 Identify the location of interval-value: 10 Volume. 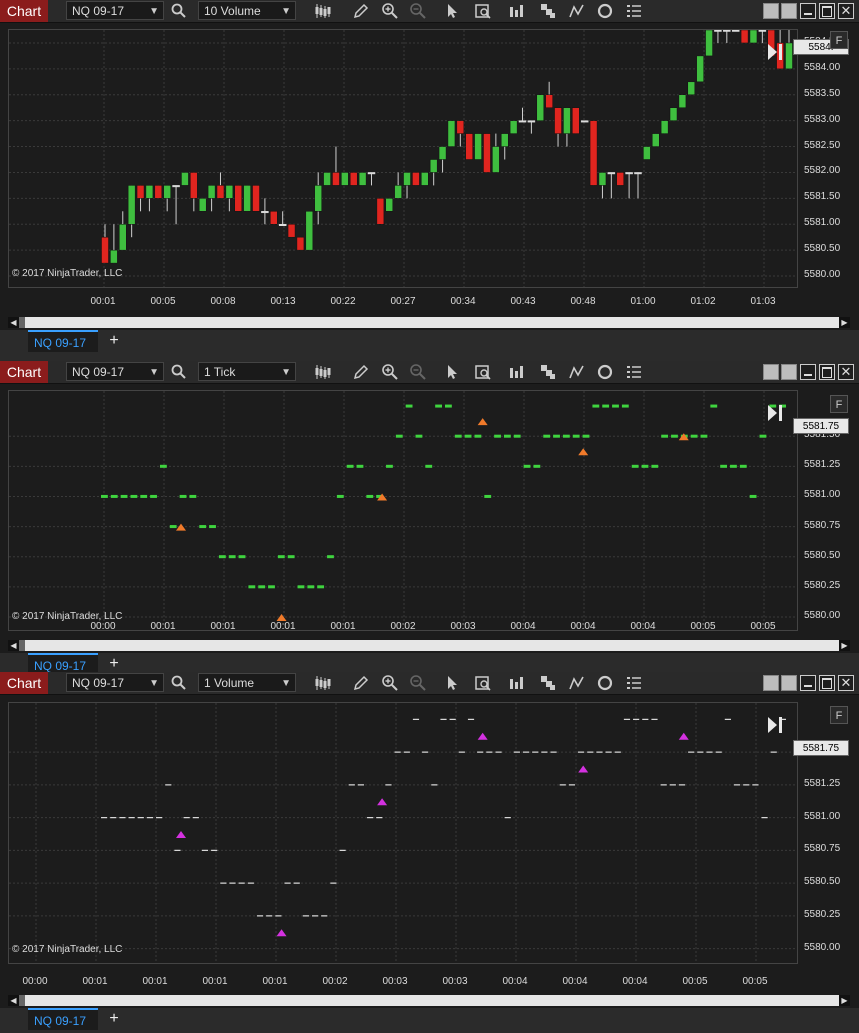
(232, 11).